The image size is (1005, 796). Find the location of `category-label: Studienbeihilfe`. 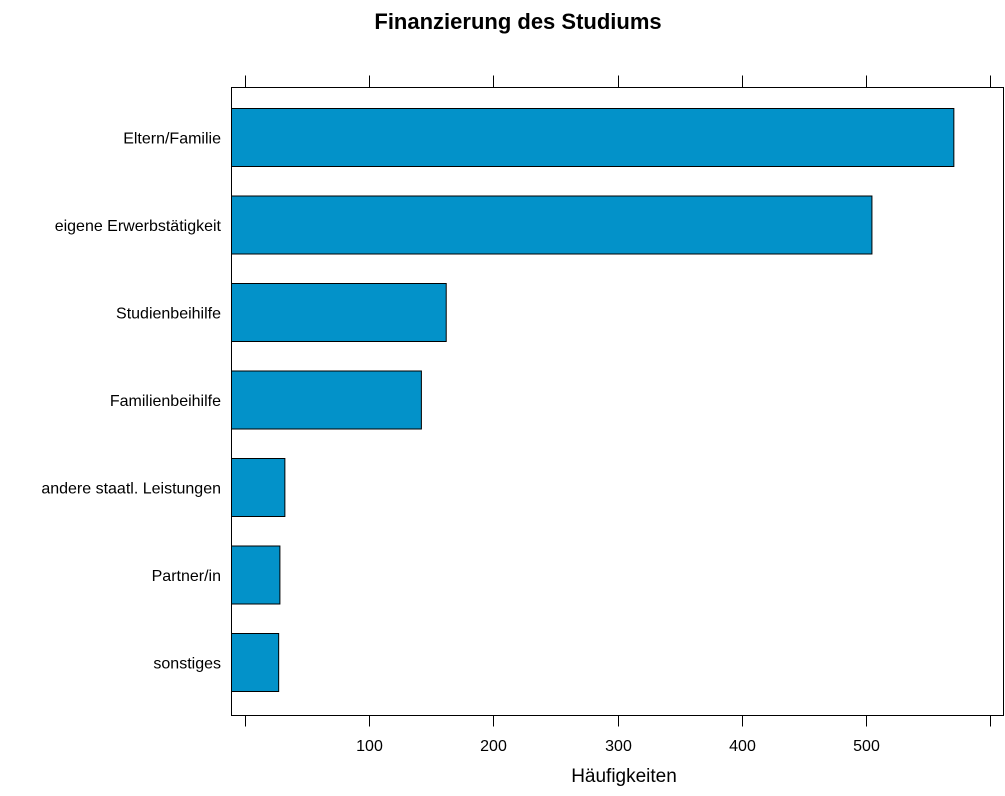

category-label: Studienbeihilfe is located at coordinates (168, 314).